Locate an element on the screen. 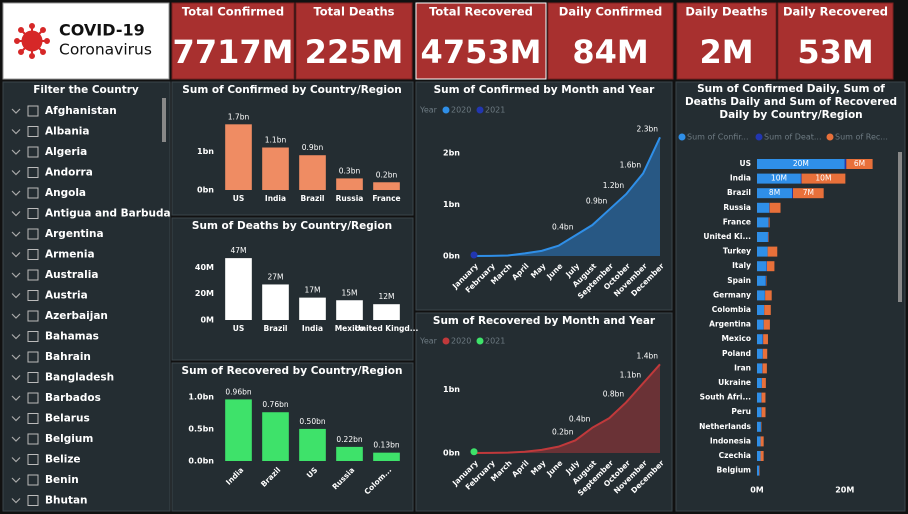 The width and height of the screenshot is (908, 514). data-label: 0.2bn is located at coordinates (387, 174).